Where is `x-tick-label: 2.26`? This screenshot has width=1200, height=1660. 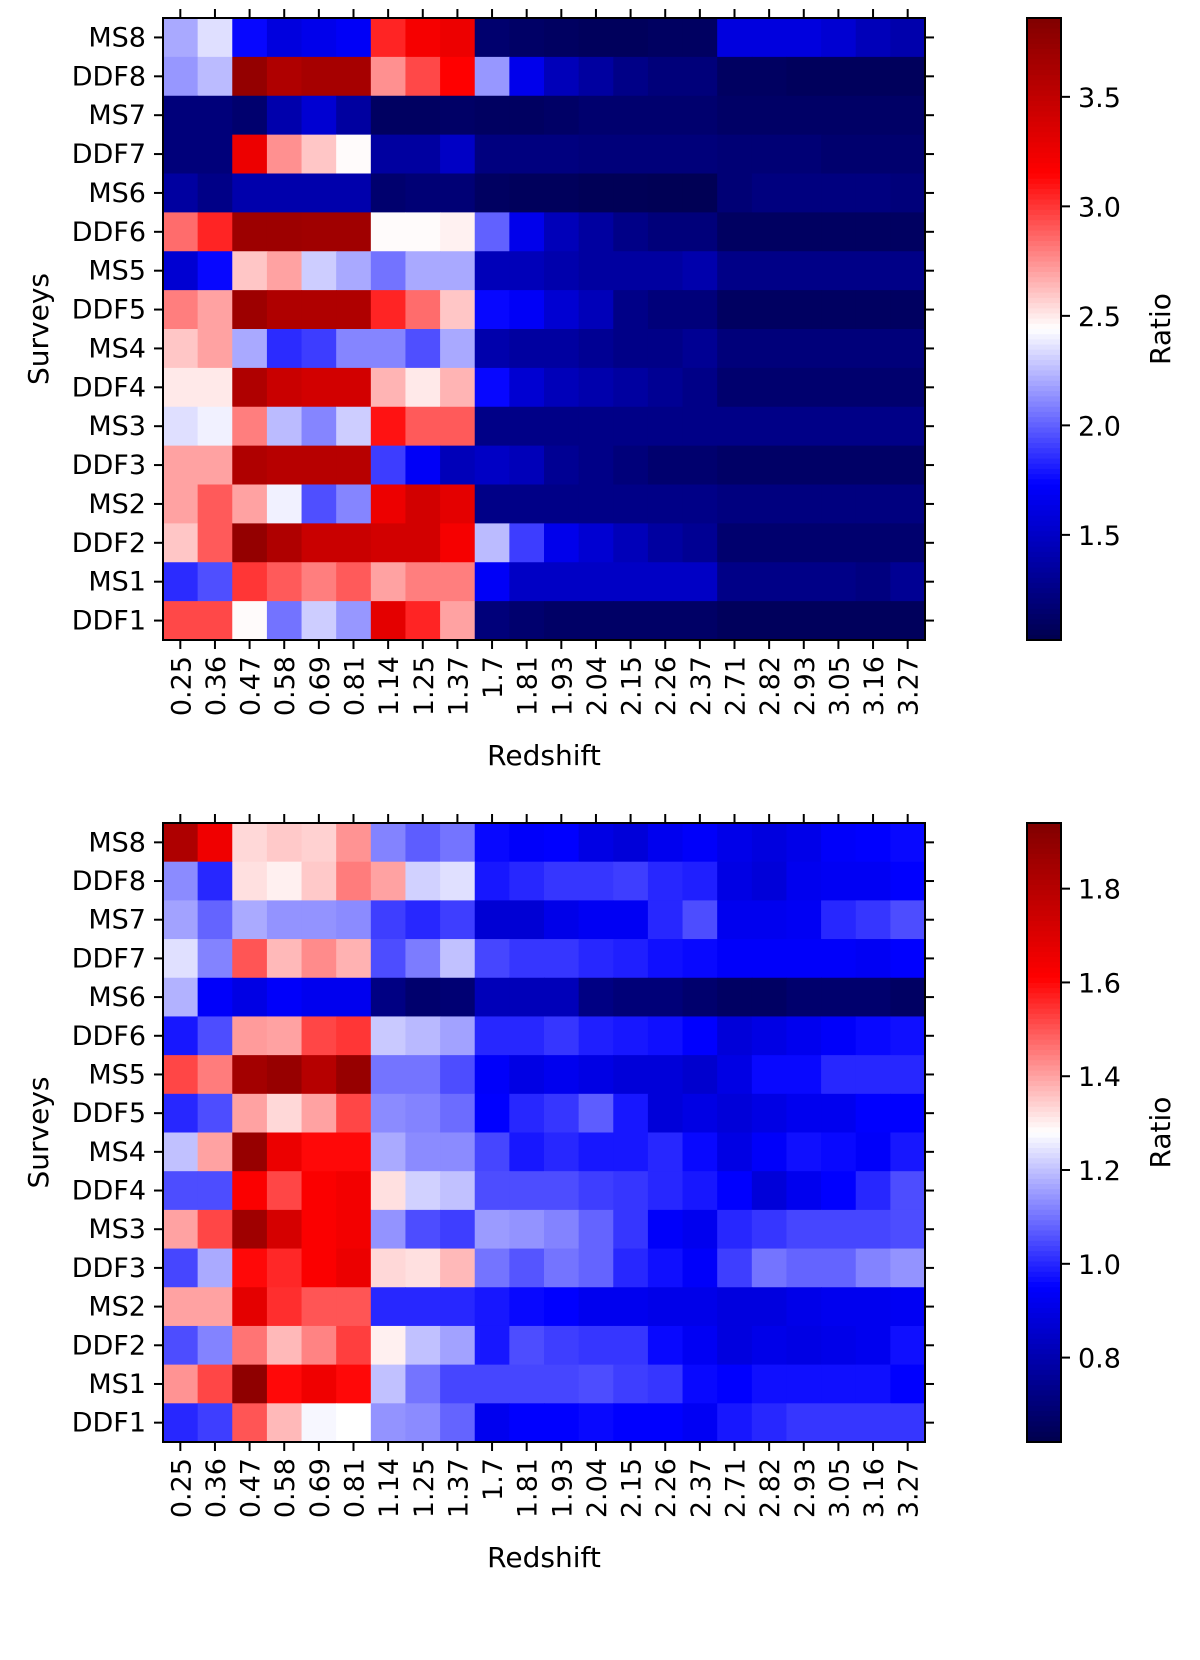
x-tick-label: 2.26 is located at coordinates (666, 1488).